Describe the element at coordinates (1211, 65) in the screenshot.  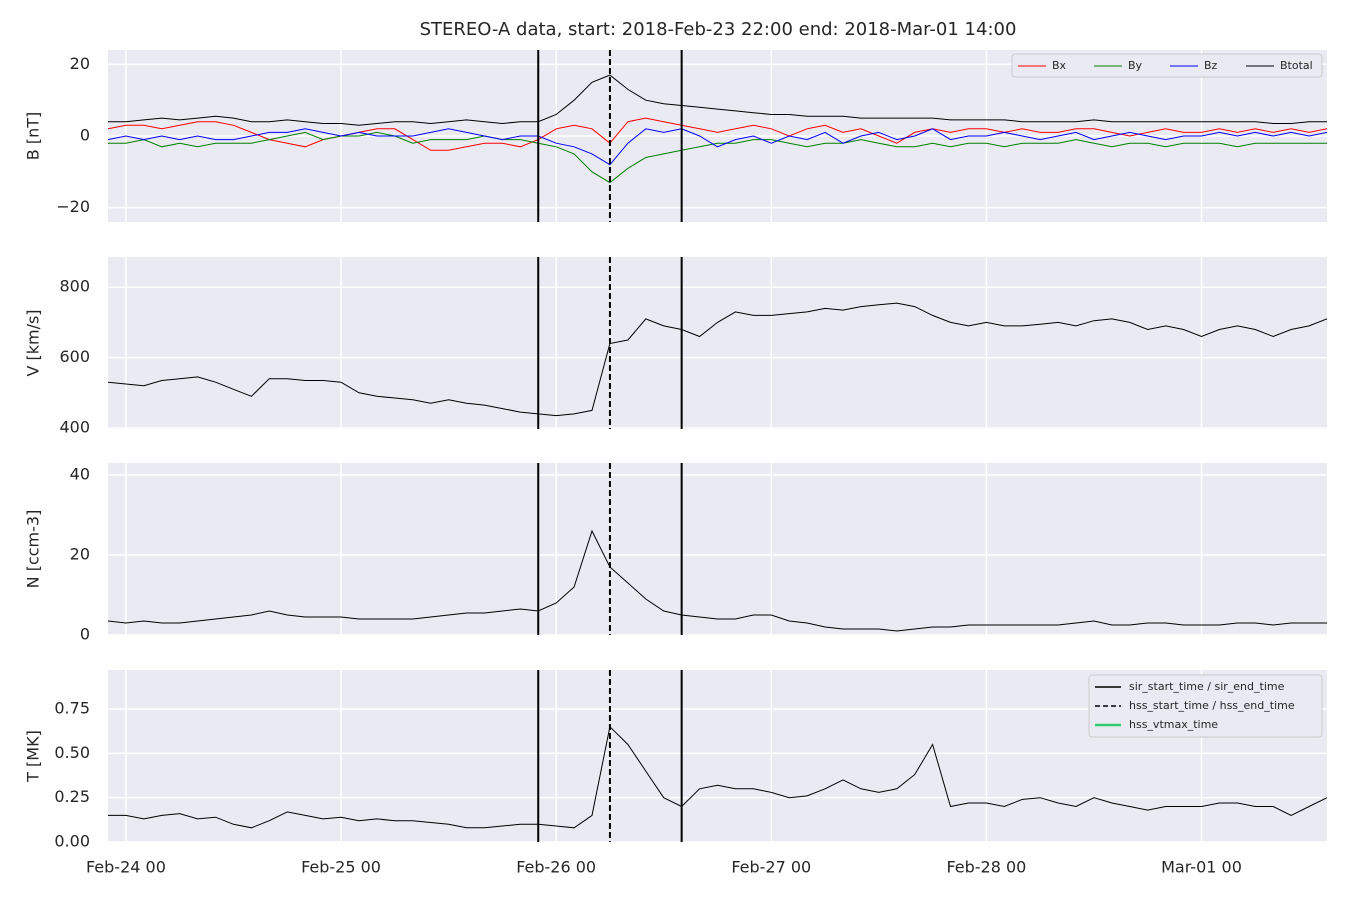
I see `legend-label: Bz` at that location.